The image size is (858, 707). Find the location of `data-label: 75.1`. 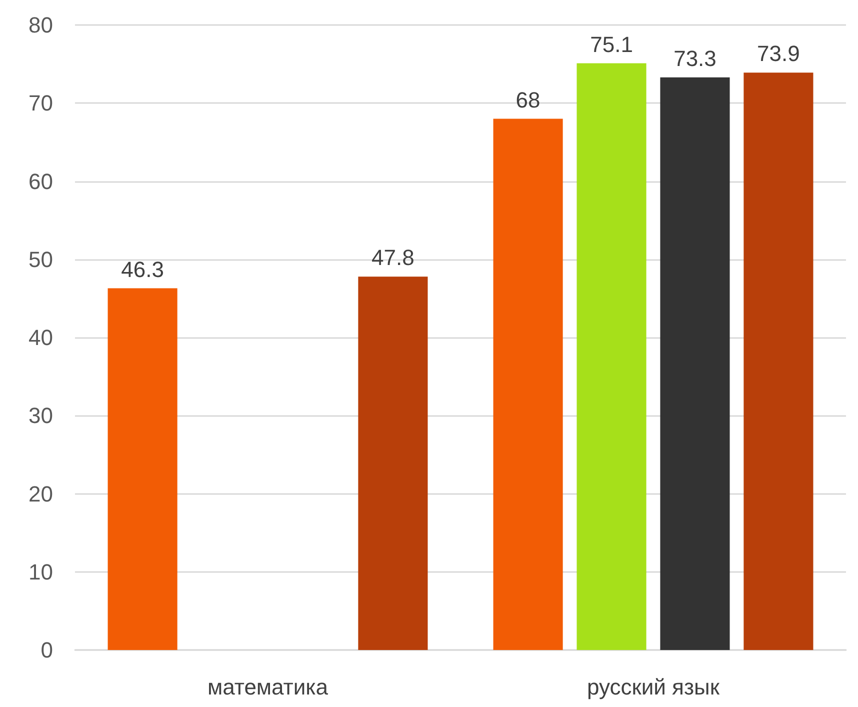

data-label: 75.1 is located at coordinates (611, 44).